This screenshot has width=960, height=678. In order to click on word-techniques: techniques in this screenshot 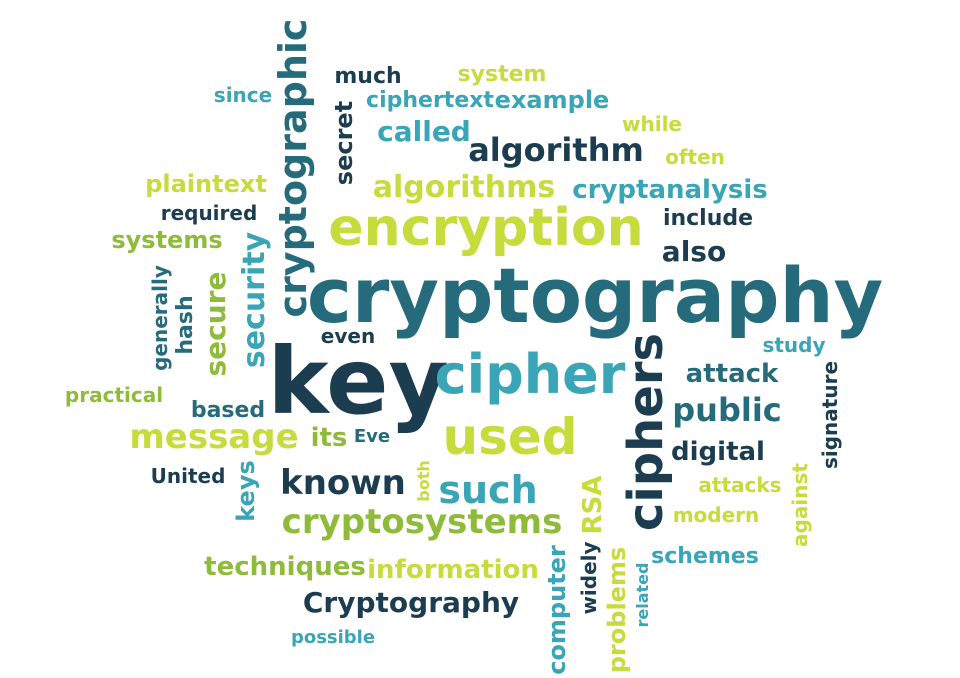, I will do `click(285, 567)`.